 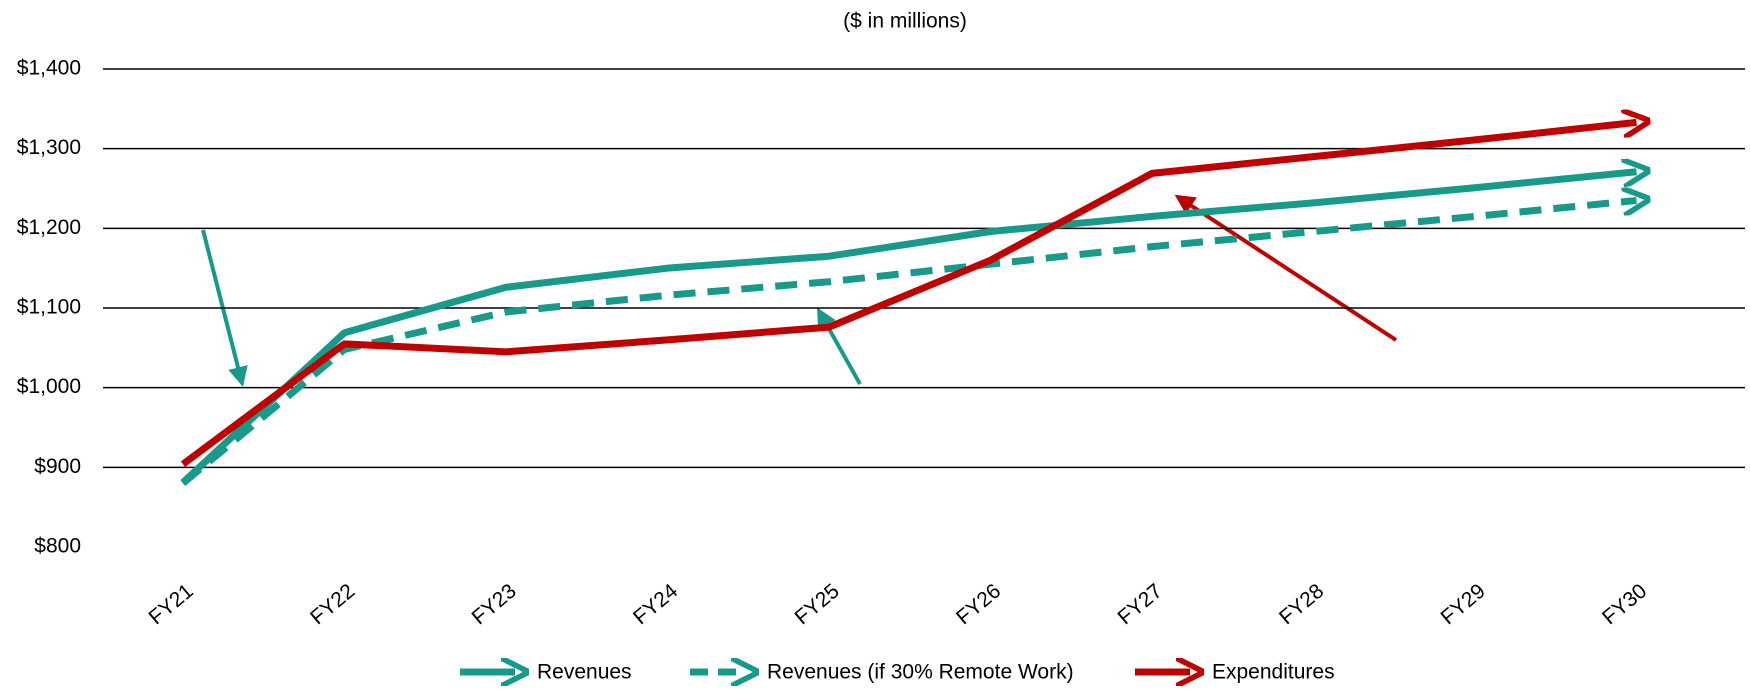 I want to click on y-tick-label: $1,400, so click(x=49, y=68).